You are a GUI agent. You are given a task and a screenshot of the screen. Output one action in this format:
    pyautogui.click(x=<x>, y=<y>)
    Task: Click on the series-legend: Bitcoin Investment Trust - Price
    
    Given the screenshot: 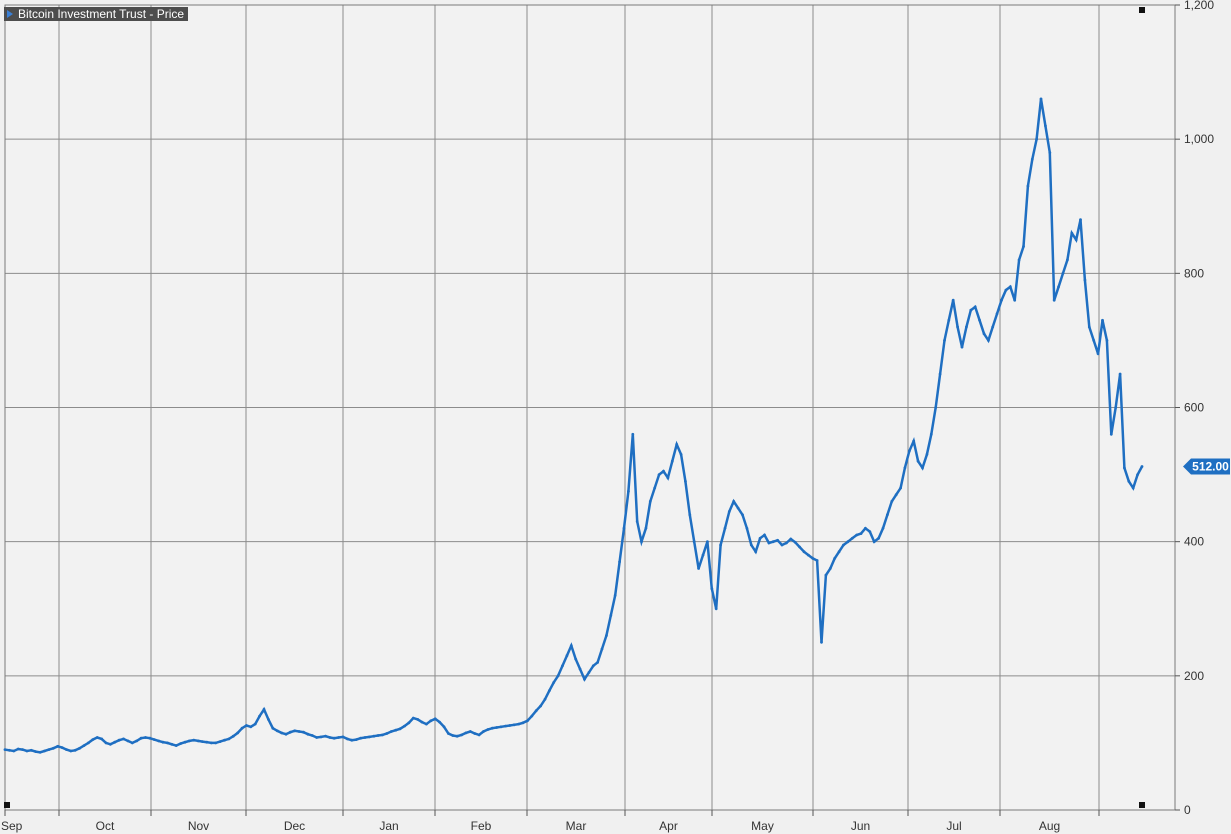 What is the action you would take?
    pyautogui.click(x=96, y=14)
    